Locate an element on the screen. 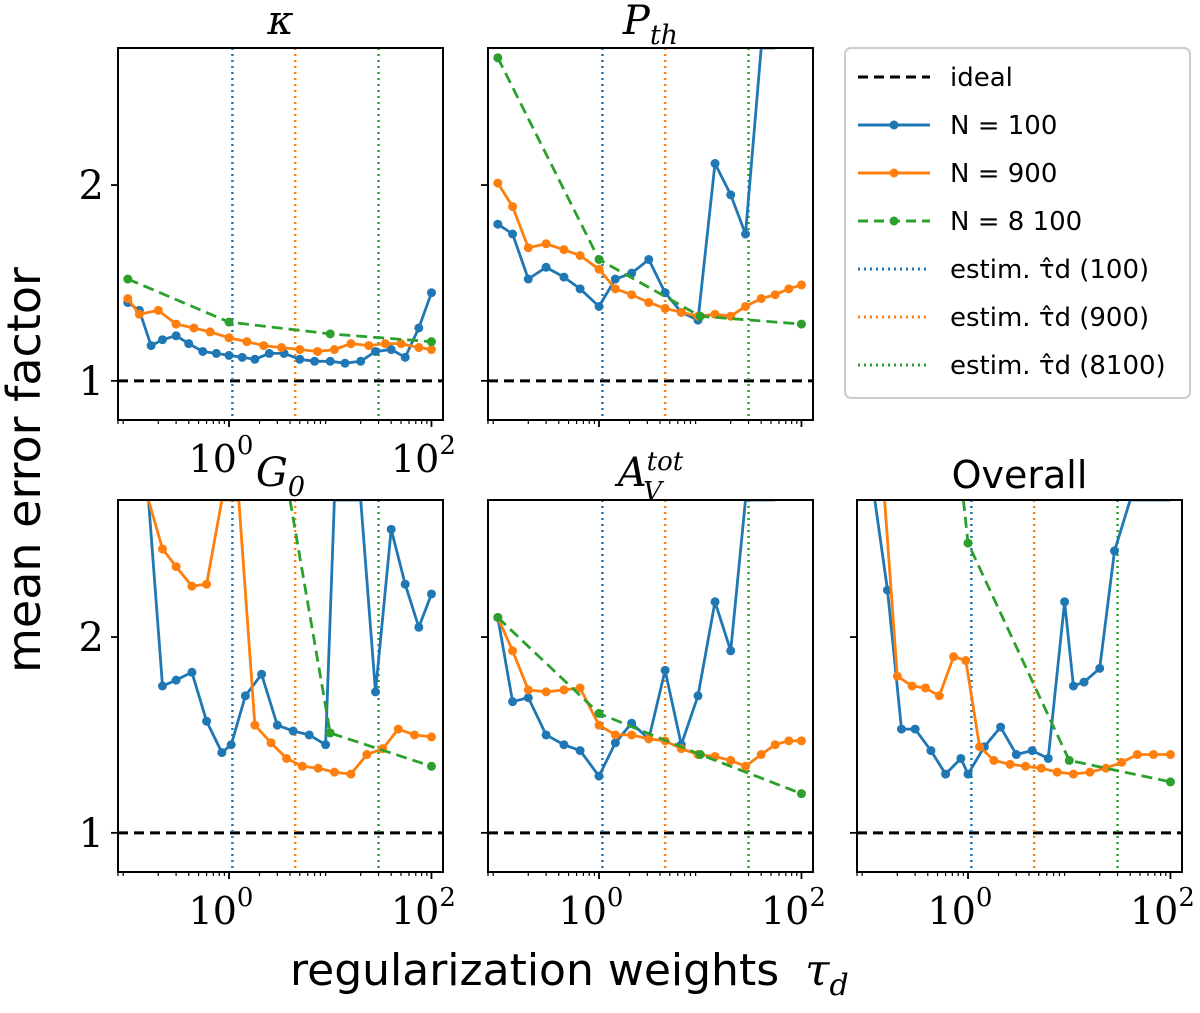 Image resolution: width=1200 pixels, height=1013 pixels. x-tick-exp: 0 is located at coordinates (245, 898).